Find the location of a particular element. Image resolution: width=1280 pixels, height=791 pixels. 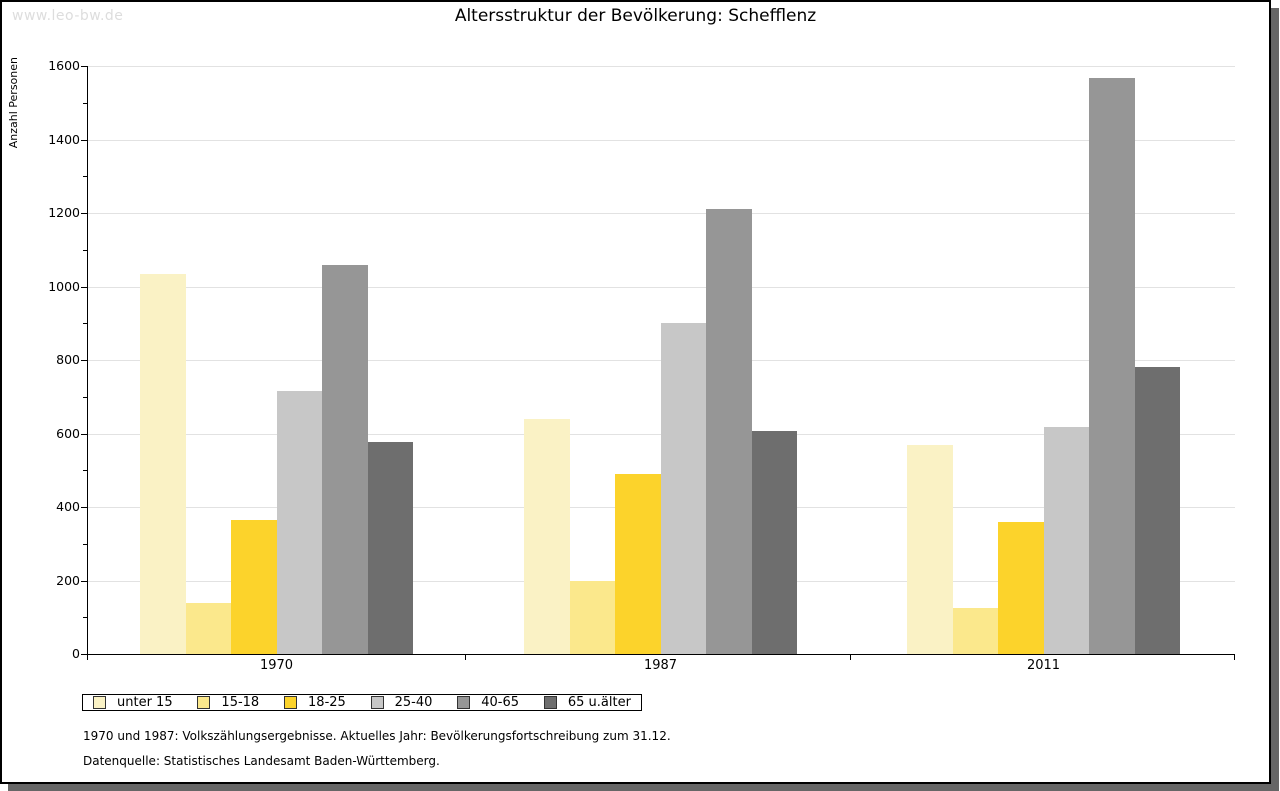

y-tick-label: 400 is located at coordinates (68, 506).